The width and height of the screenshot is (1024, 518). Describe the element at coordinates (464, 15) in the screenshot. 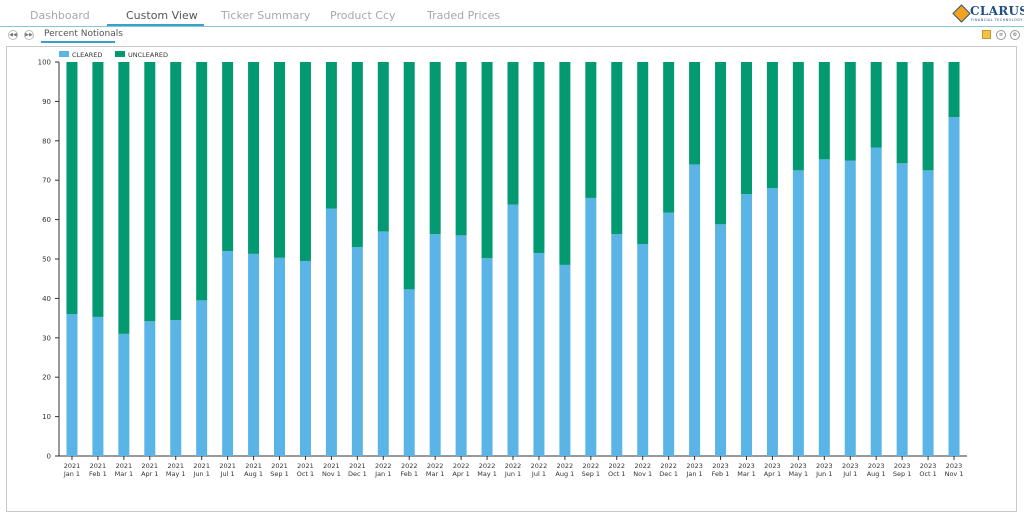

I see `tab-traded-prices: Traded Prices` at that location.